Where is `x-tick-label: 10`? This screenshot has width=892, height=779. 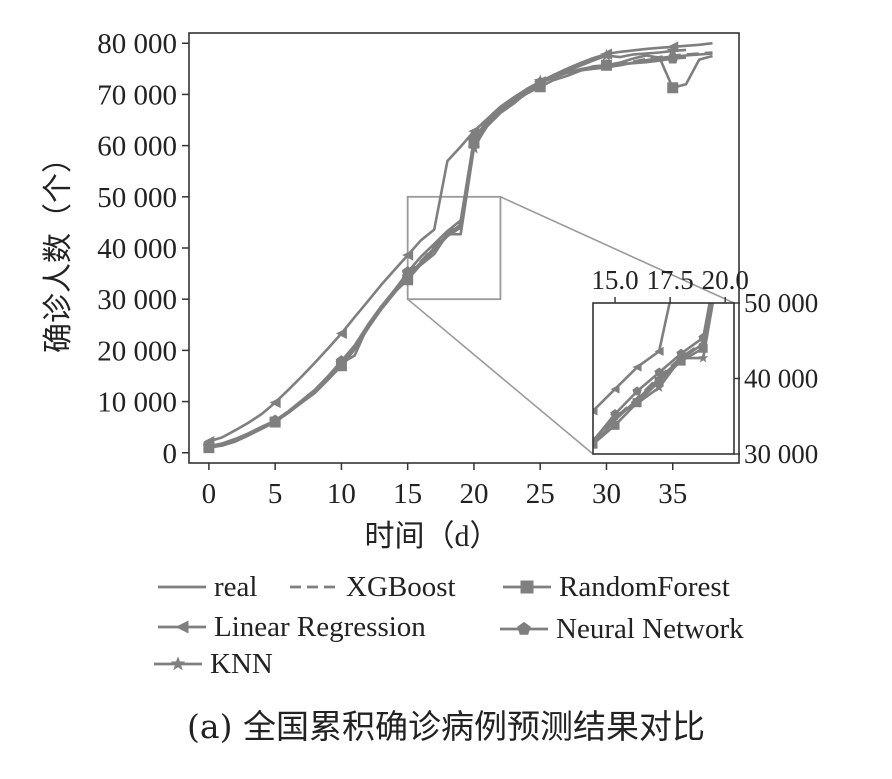 x-tick-label: 10 is located at coordinates (341, 494).